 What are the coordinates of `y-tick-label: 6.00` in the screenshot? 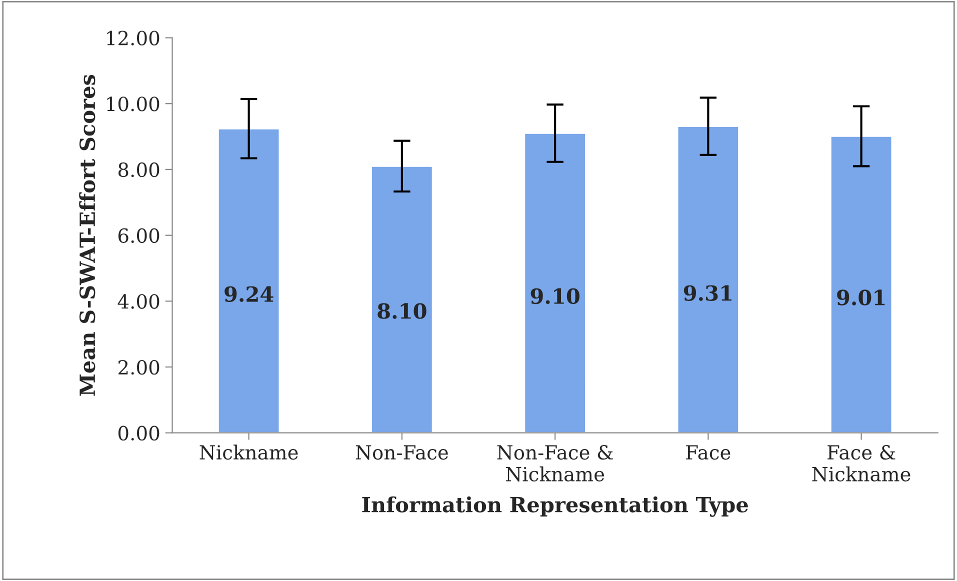 It's located at (139, 235).